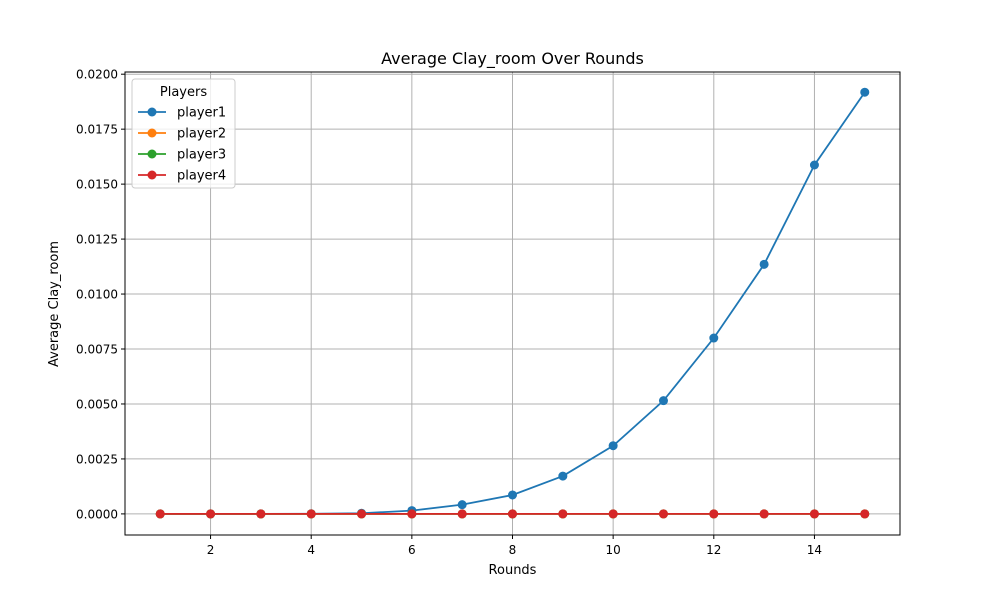  Describe the element at coordinates (183, 92) in the screenshot. I see `legend-title: Players` at that location.